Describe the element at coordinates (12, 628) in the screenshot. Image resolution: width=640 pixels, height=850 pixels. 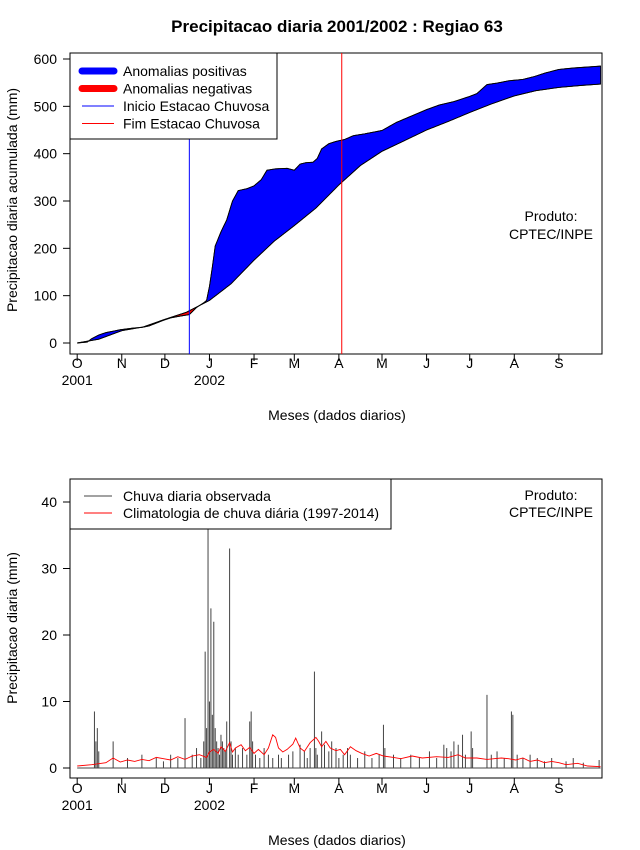
I see `daily-y-axis-label: Precipitacao diaria (mm)` at that location.